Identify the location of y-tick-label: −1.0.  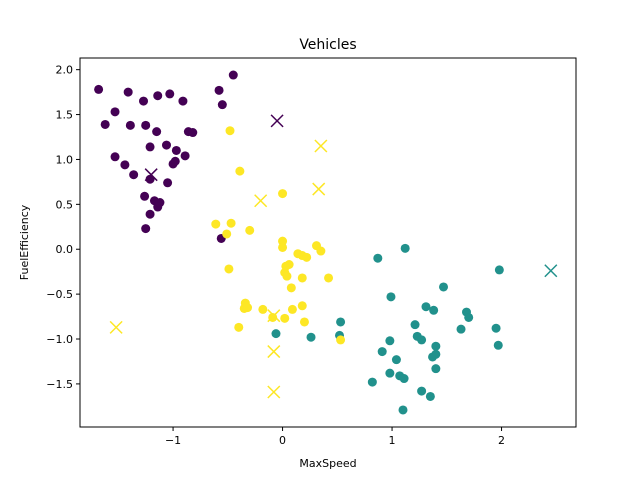
(59, 339).